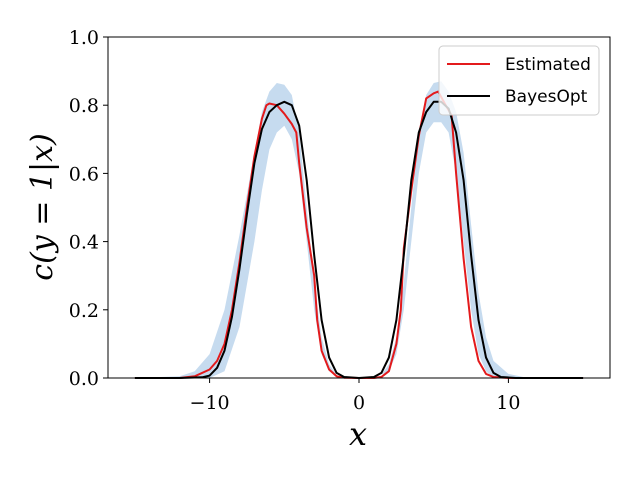 This screenshot has height=480, width=640. Describe the element at coordinates (84, 106) in the screenshot. I see `y-tick-label: 0.8` at that location.